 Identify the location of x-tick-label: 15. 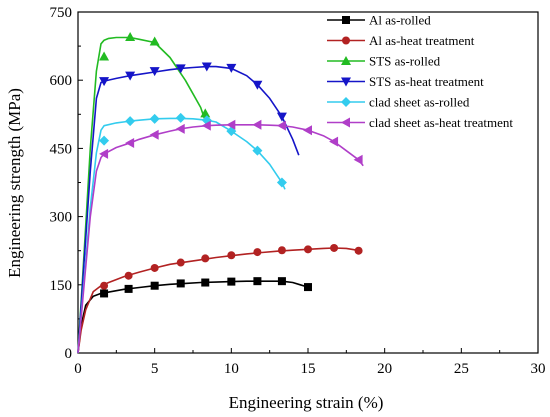
(308, 369).